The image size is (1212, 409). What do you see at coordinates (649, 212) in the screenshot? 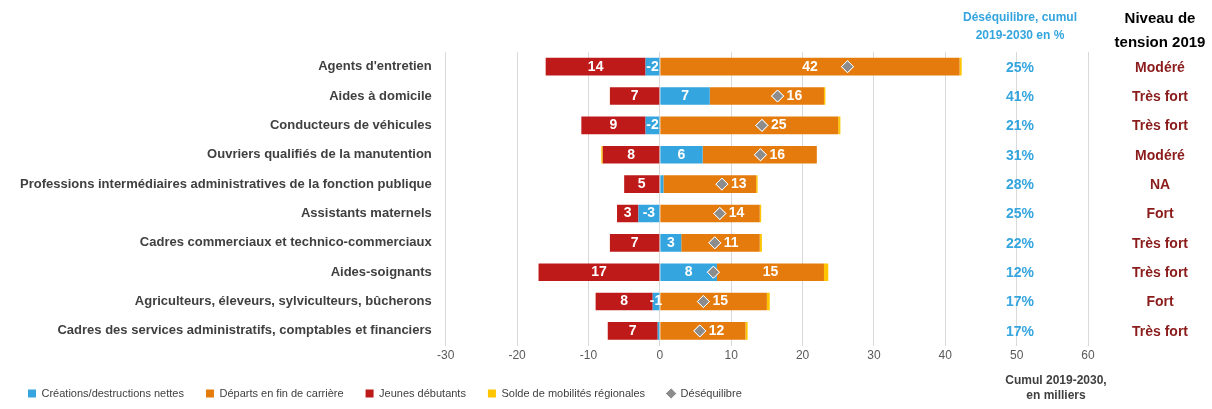
I see `data-label: -3` at bounding box center [649, 212].